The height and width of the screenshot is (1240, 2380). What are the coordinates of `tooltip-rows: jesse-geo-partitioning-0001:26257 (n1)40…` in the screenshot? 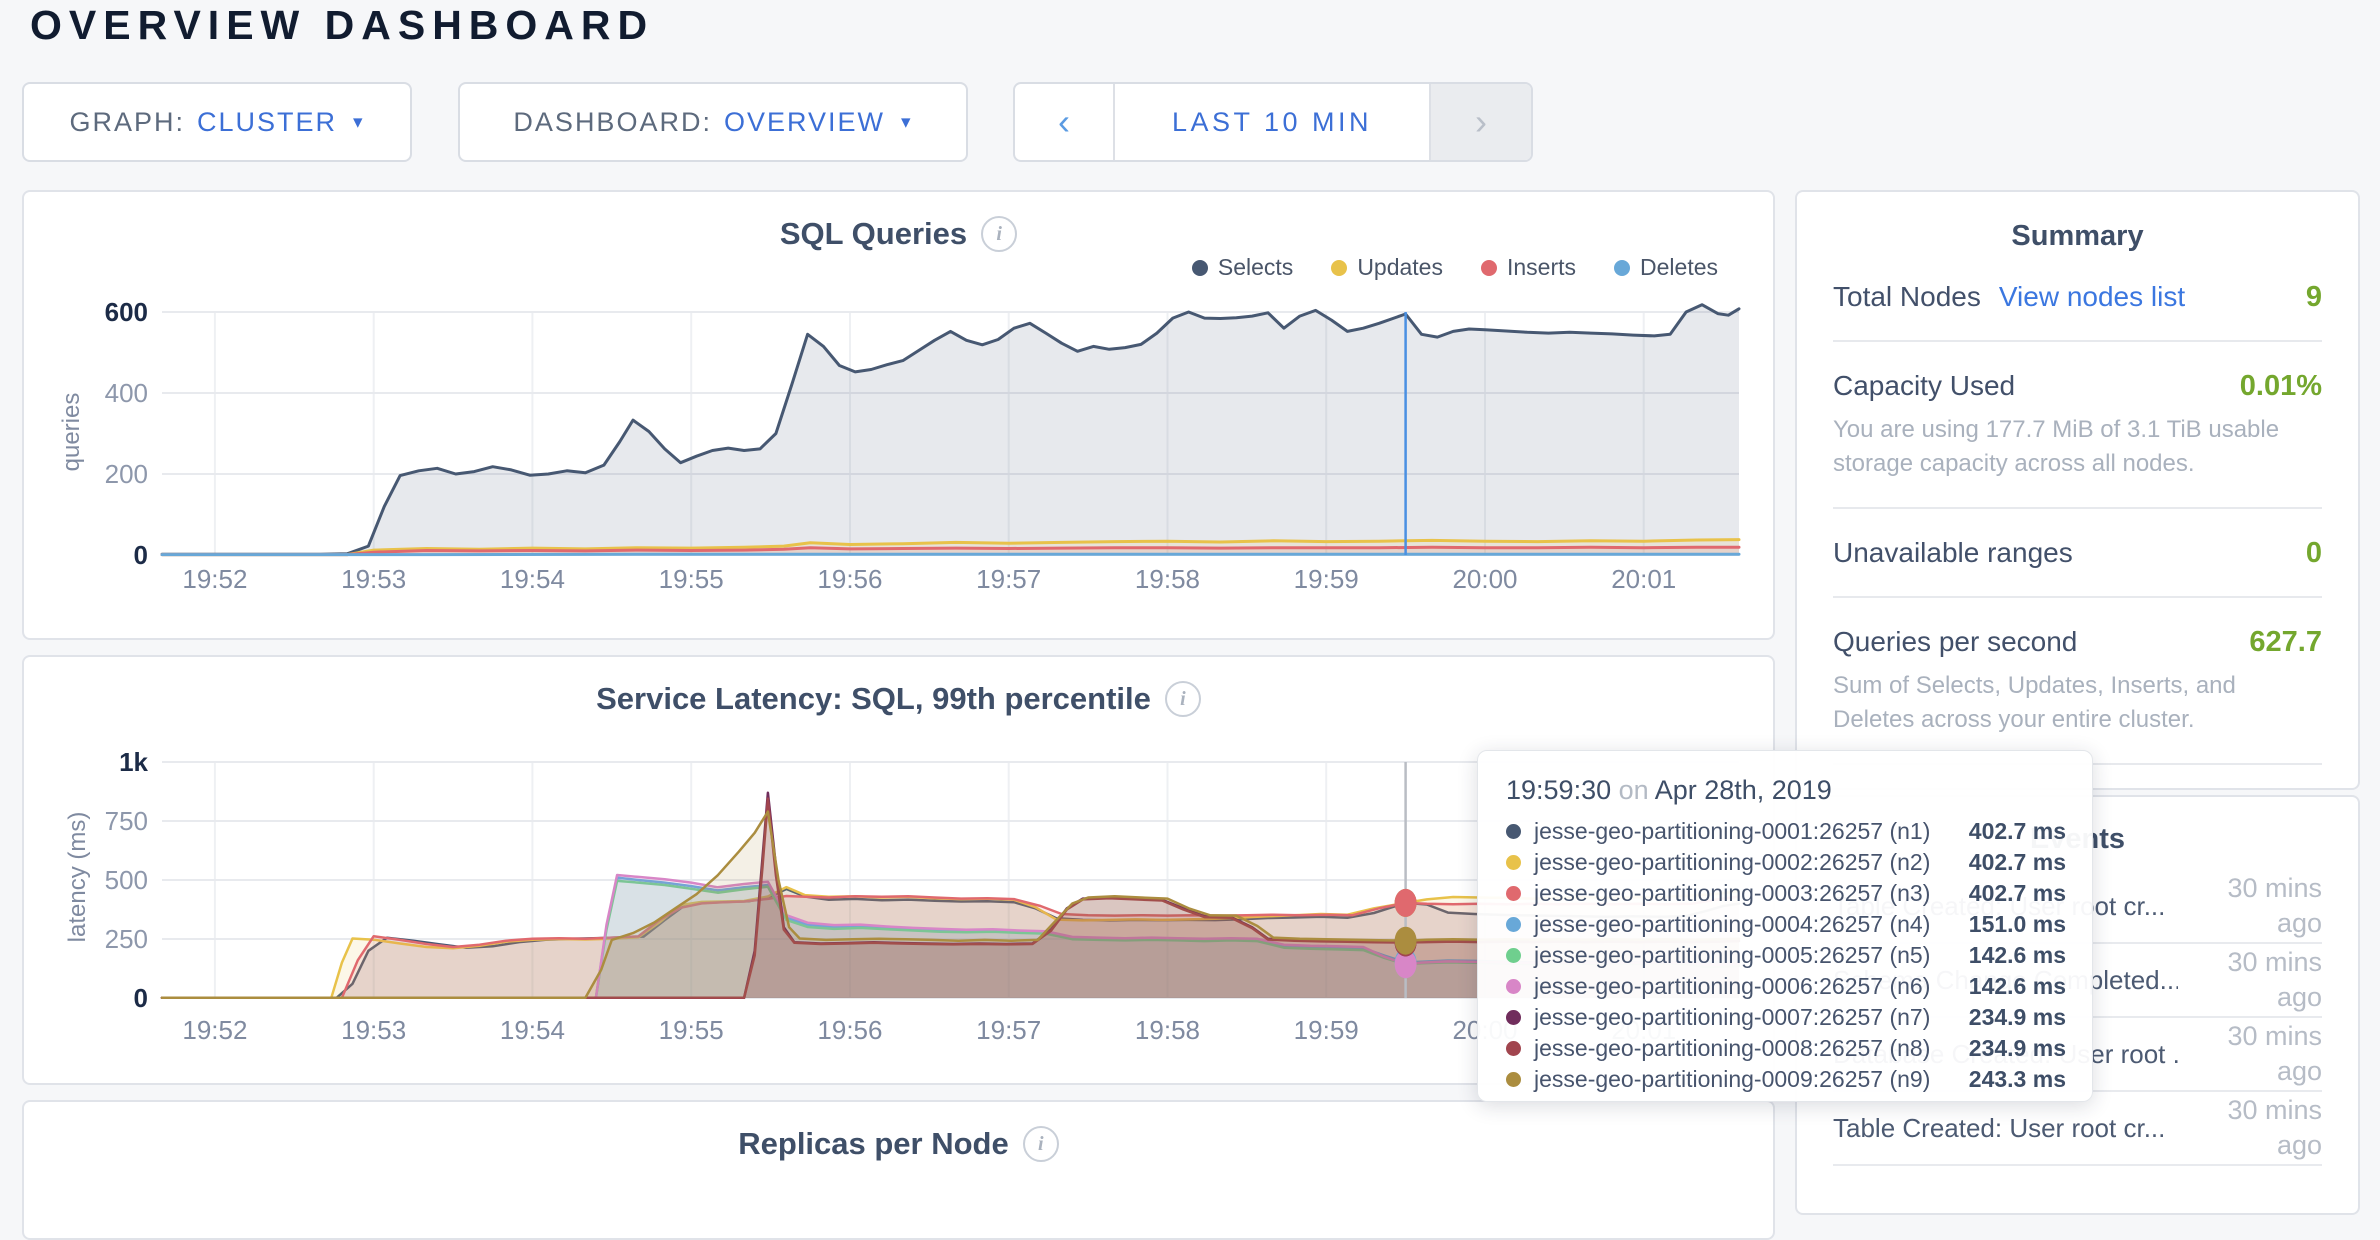 It's located at (1789, 955).